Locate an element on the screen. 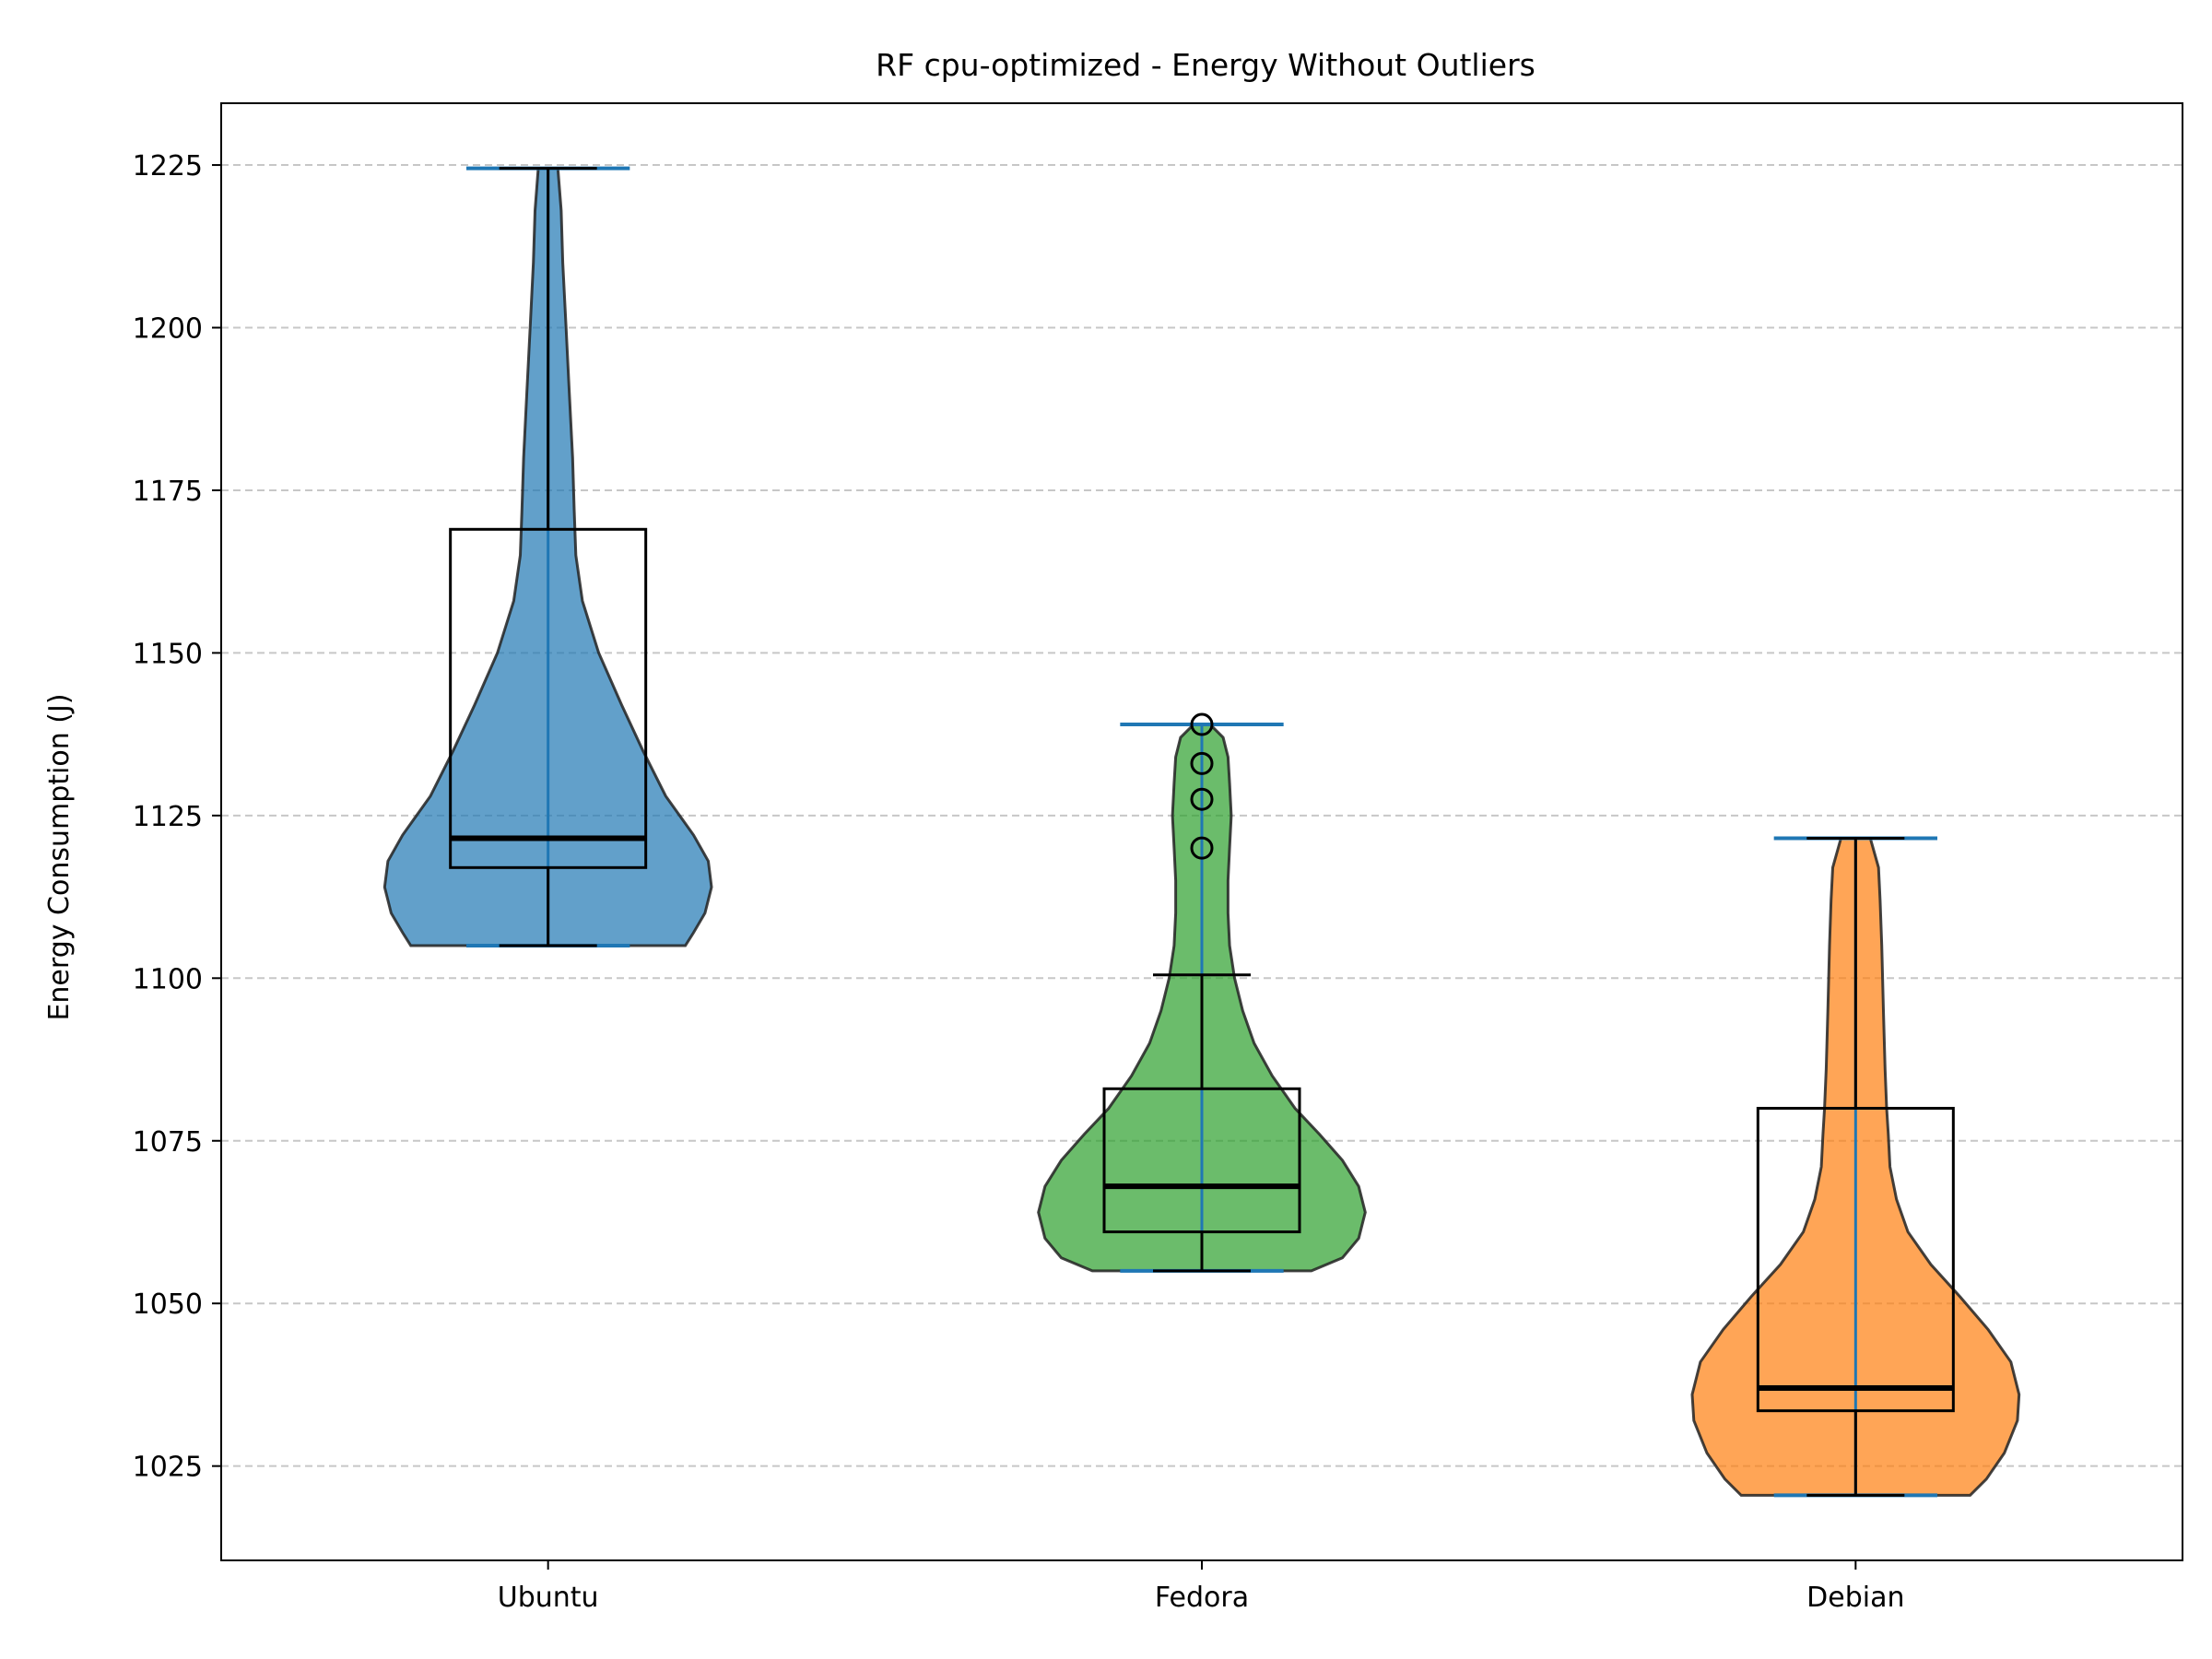 This screenshot has width=2212, height=1659. y-tick-label: 1125 is located at coordinates (168, 817).